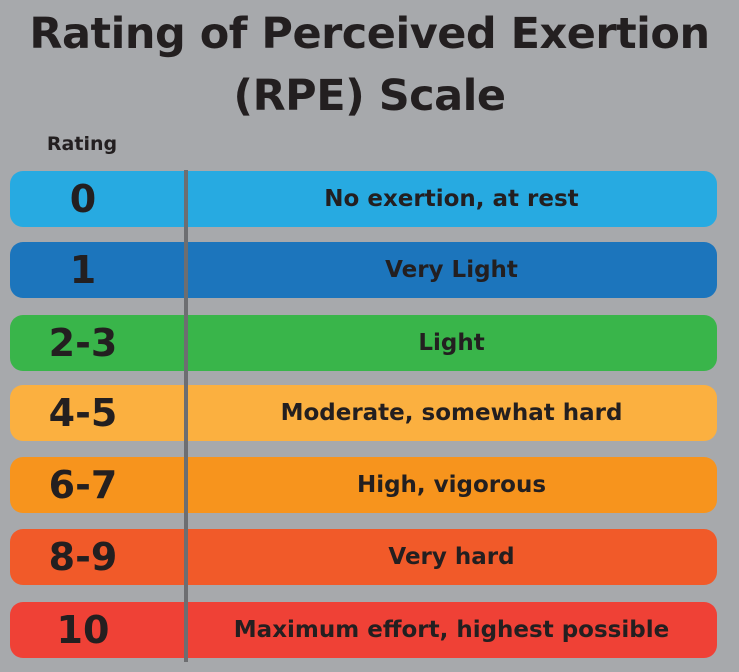  I want to click on rpe-description: No exertion, at rest, so click(451, 199).